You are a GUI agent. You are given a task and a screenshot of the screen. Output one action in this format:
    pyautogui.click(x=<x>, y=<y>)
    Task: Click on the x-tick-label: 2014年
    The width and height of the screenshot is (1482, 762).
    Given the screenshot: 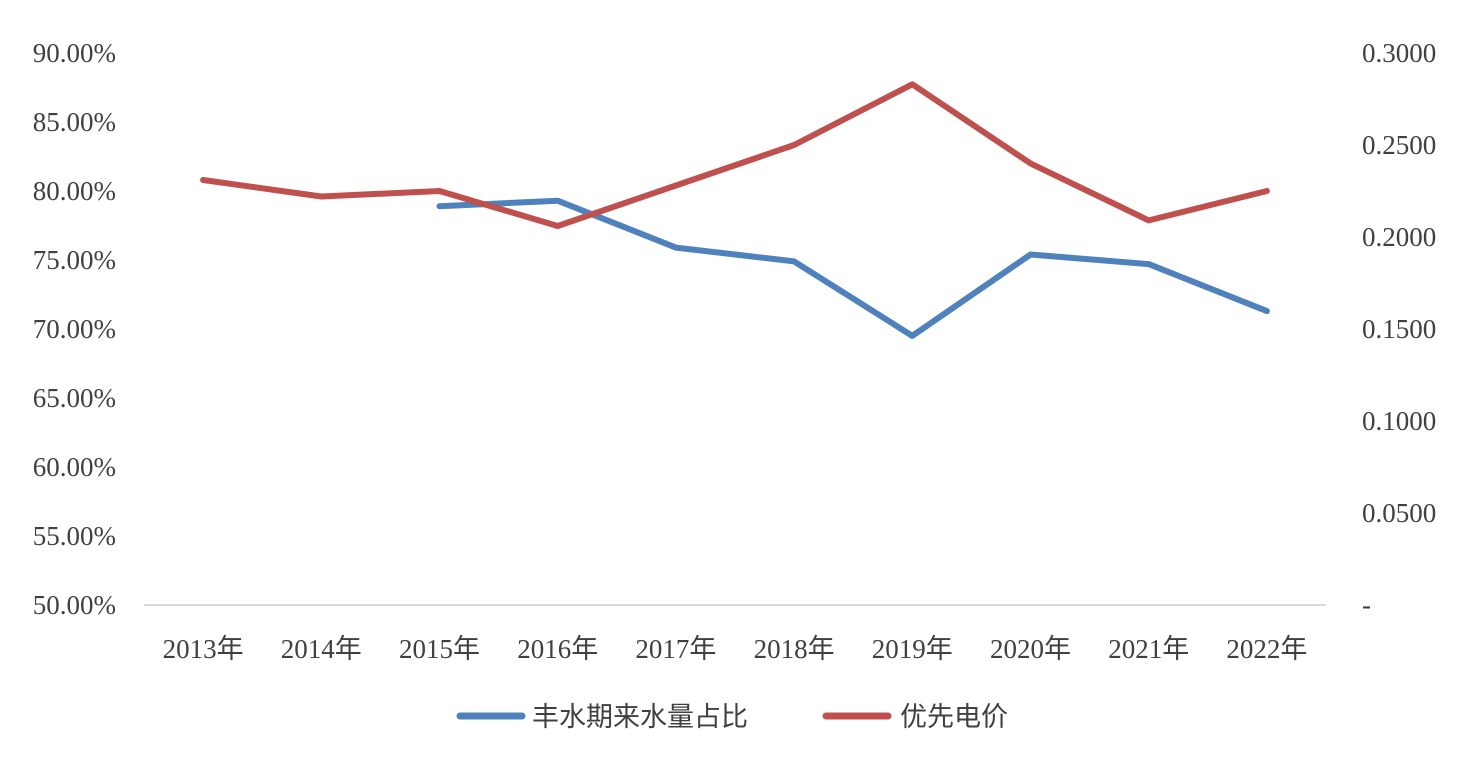 What is the action you would take?
    pyautogui.click(x=321, y=649)
    